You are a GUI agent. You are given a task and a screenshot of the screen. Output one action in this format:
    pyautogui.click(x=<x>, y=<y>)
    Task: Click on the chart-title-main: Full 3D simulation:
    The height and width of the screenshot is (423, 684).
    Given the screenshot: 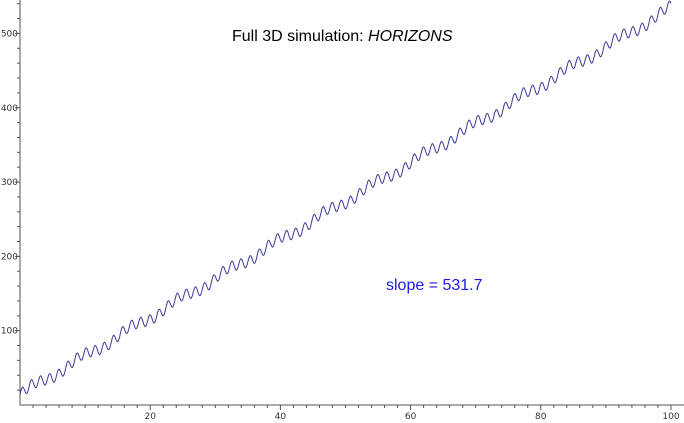 What is the action you would take?
    pyautogui.click(x=300, y=36)
    